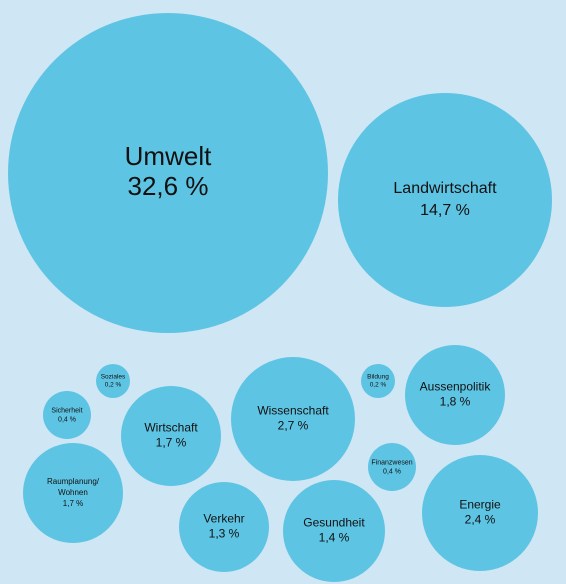  I want to click on category-label: Energie, so click(480, 505).